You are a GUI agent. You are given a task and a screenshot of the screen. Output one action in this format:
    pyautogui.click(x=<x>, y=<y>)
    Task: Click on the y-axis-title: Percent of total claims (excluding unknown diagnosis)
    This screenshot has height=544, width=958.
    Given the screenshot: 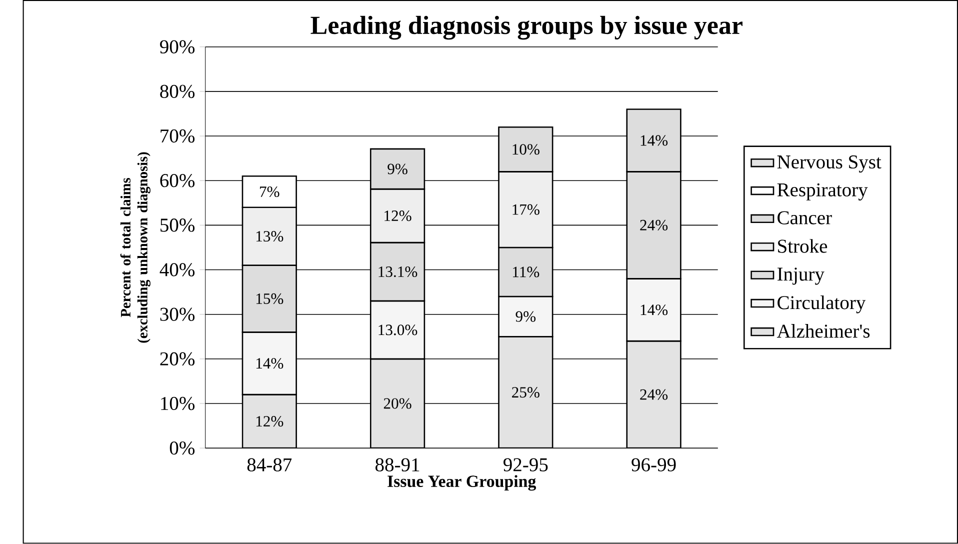 What is the action you would take?
    pyautogui.click(x=135, y=247)
    